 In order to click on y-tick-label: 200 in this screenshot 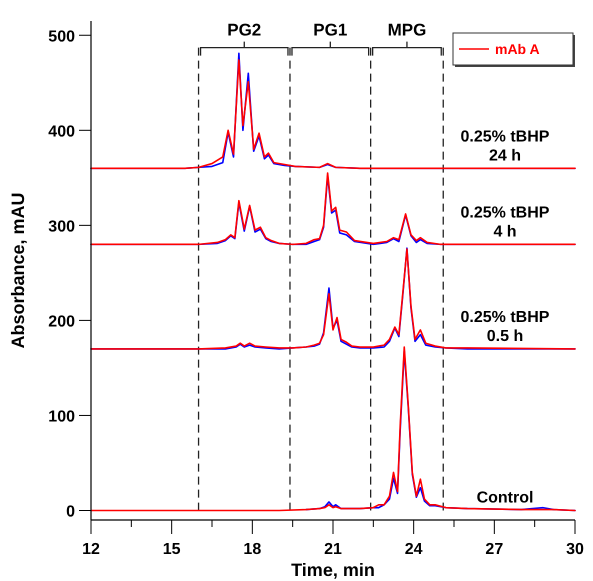, I will do `click(62, 321)`.